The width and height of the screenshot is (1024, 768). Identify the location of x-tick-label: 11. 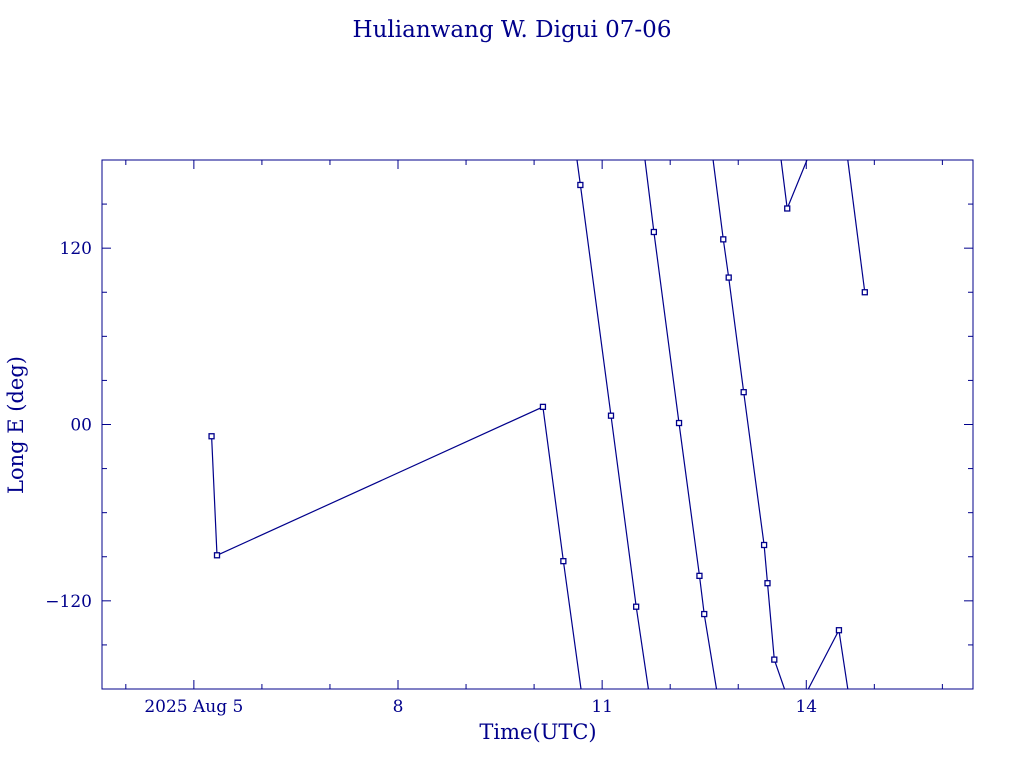
(602, 707).